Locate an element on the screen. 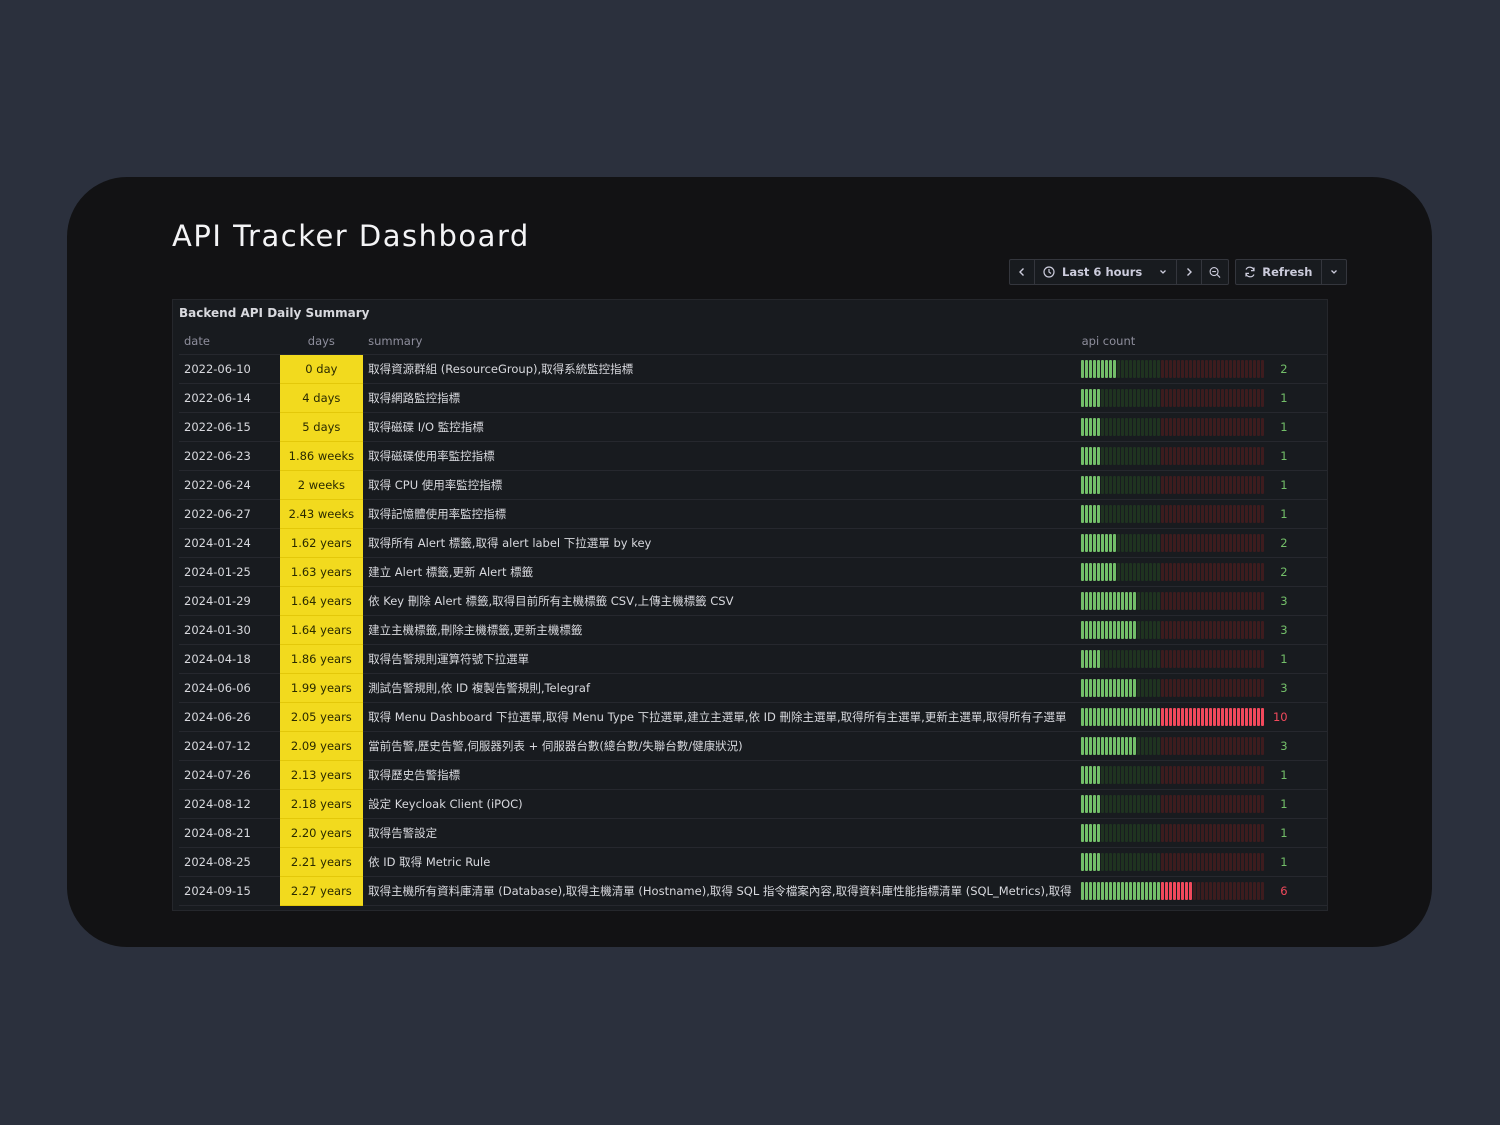 The height and width of the screenshot is (1125, 1500). time-back-button is located at coordinates (1022, 272).